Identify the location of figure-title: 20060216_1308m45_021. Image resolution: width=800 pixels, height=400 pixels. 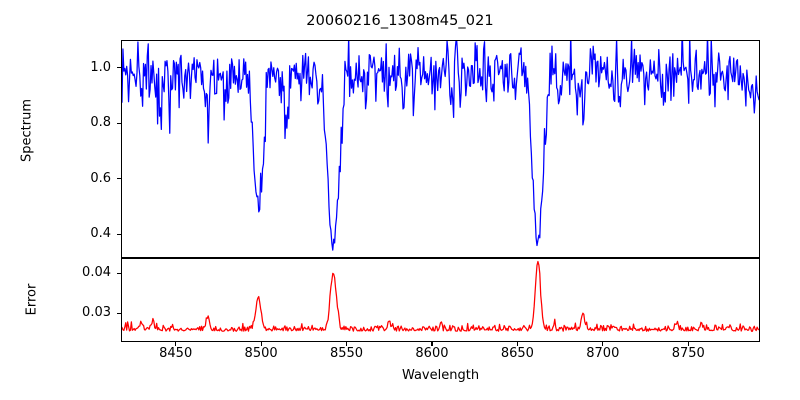
(400, 21).